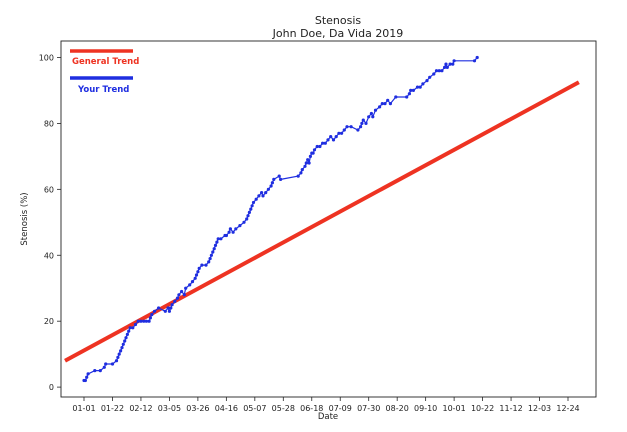  Describe the element at coordinates (328, 417) in the screenshot. I see `x-axis-label: Date` at that location.